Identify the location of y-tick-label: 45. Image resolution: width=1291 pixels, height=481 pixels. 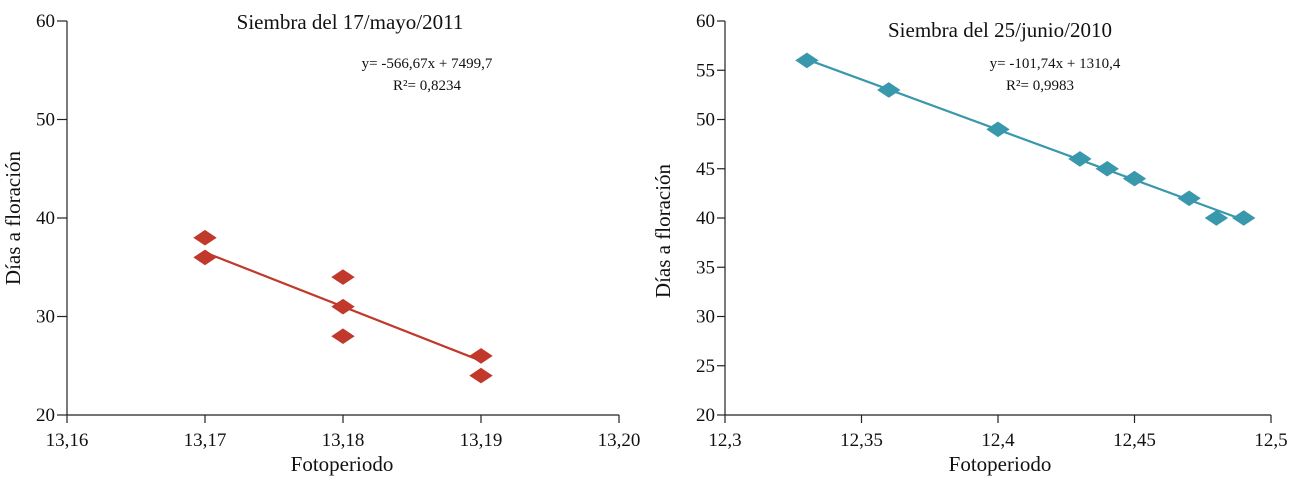
(705, 169).